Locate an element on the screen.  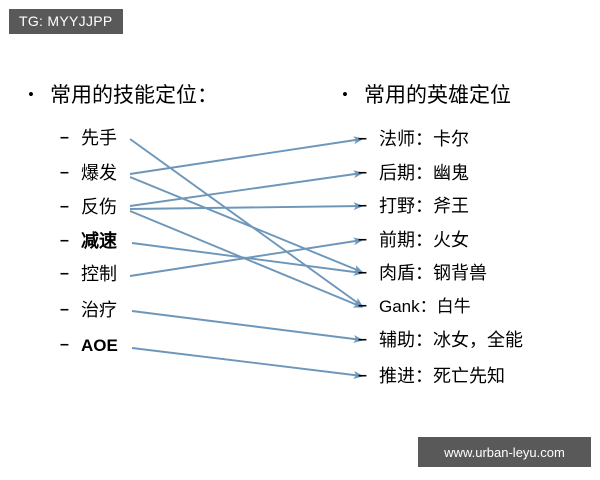
left-heading-text: 常用的技能定位： is located at coordinates (134, 95).